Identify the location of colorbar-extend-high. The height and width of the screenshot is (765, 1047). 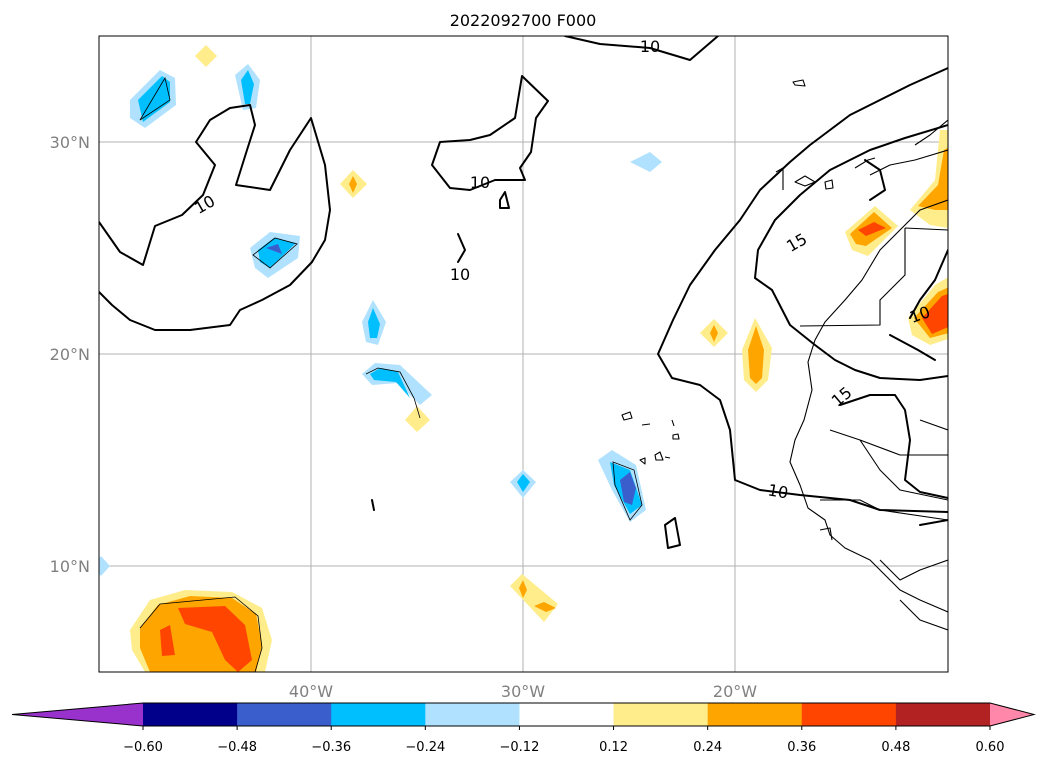
(1012, 714).